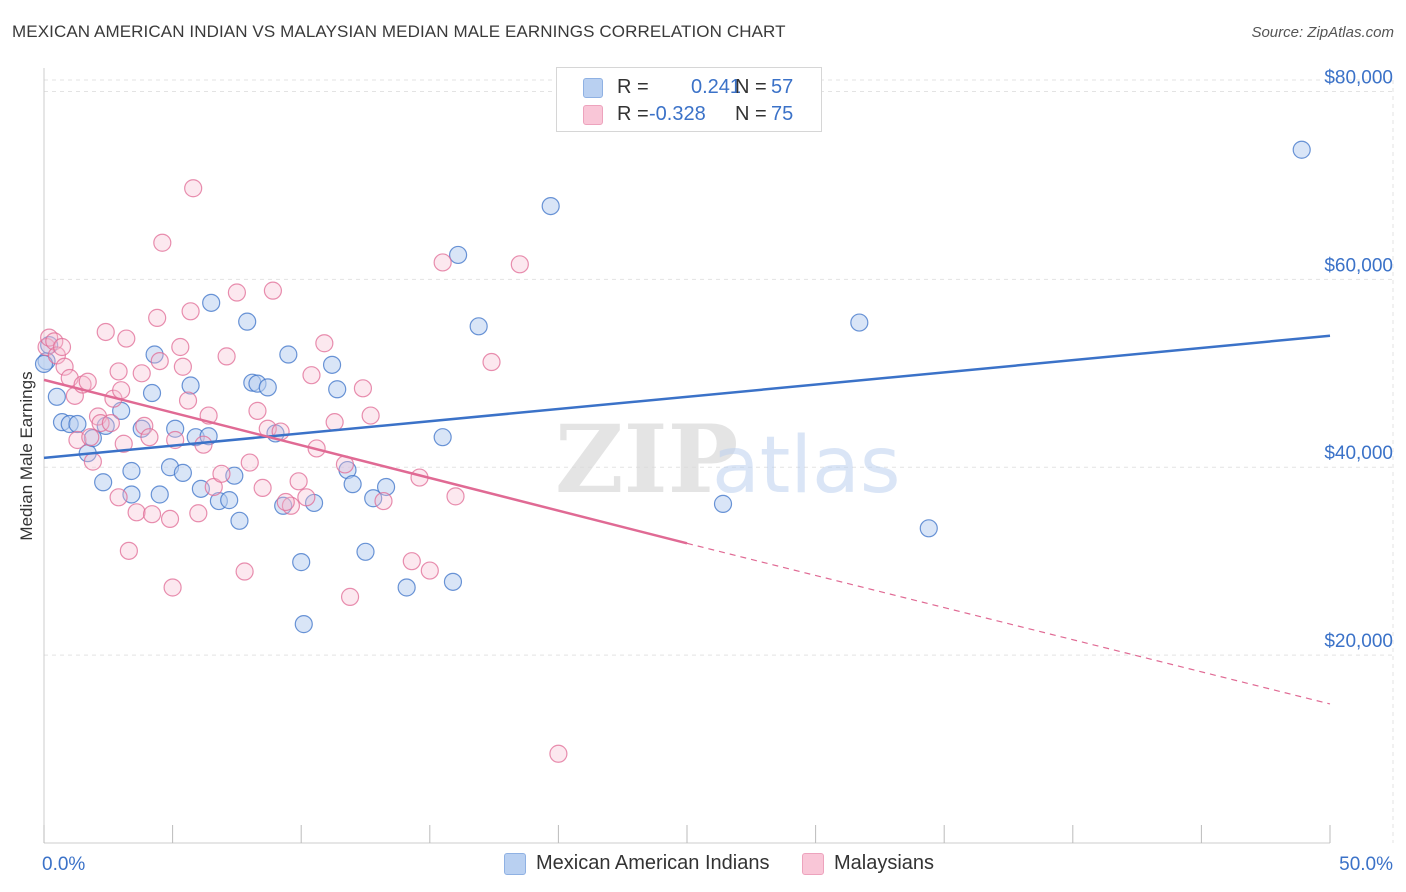  Describe the element at coordinates (1008, 623) in the screenshot. I see `trend-line-malaysians-extension` at that location.